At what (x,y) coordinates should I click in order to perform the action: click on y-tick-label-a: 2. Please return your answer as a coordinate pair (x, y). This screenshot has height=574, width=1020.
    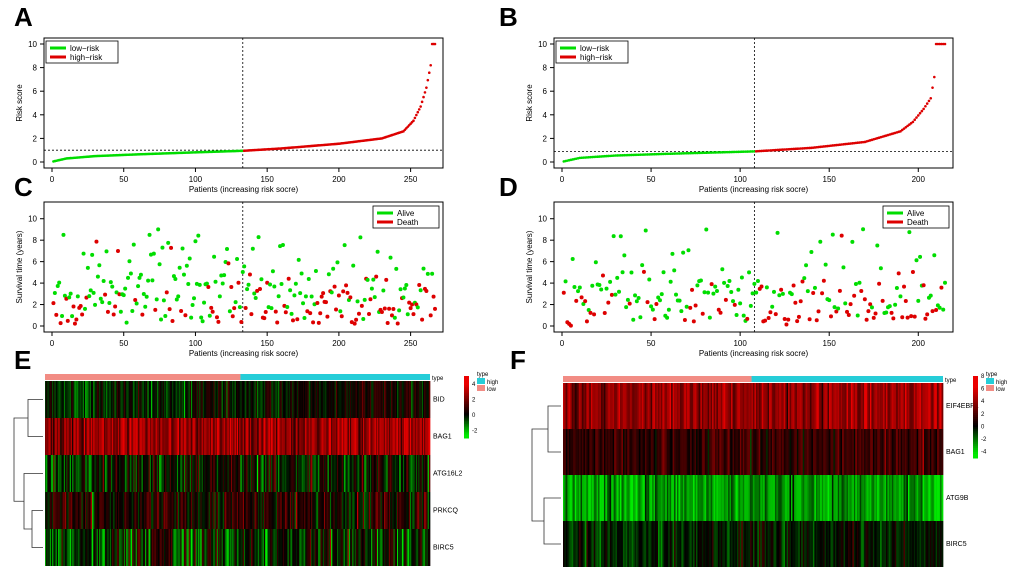
    Looking at the image, I should click on (35, 138).